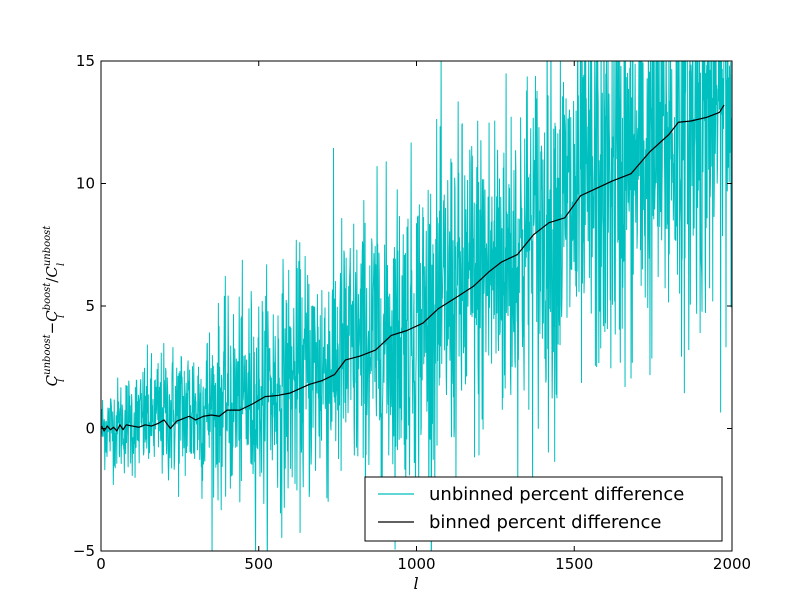 This screenshot has height=612, width=812. I want to click on y-label-sup1: unboost, so click(47, 353).